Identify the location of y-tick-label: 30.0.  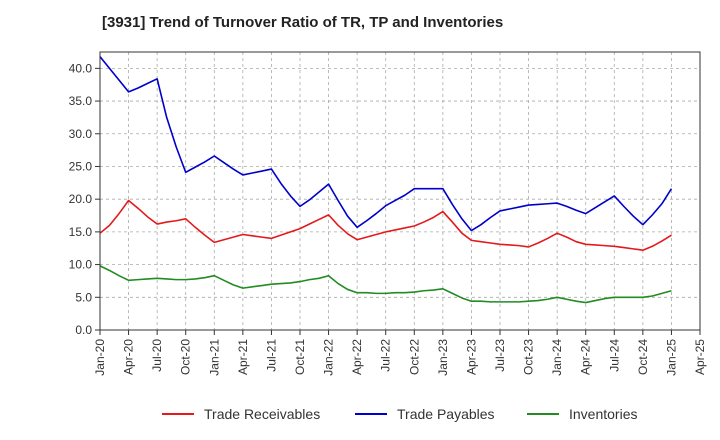
(81, 134).